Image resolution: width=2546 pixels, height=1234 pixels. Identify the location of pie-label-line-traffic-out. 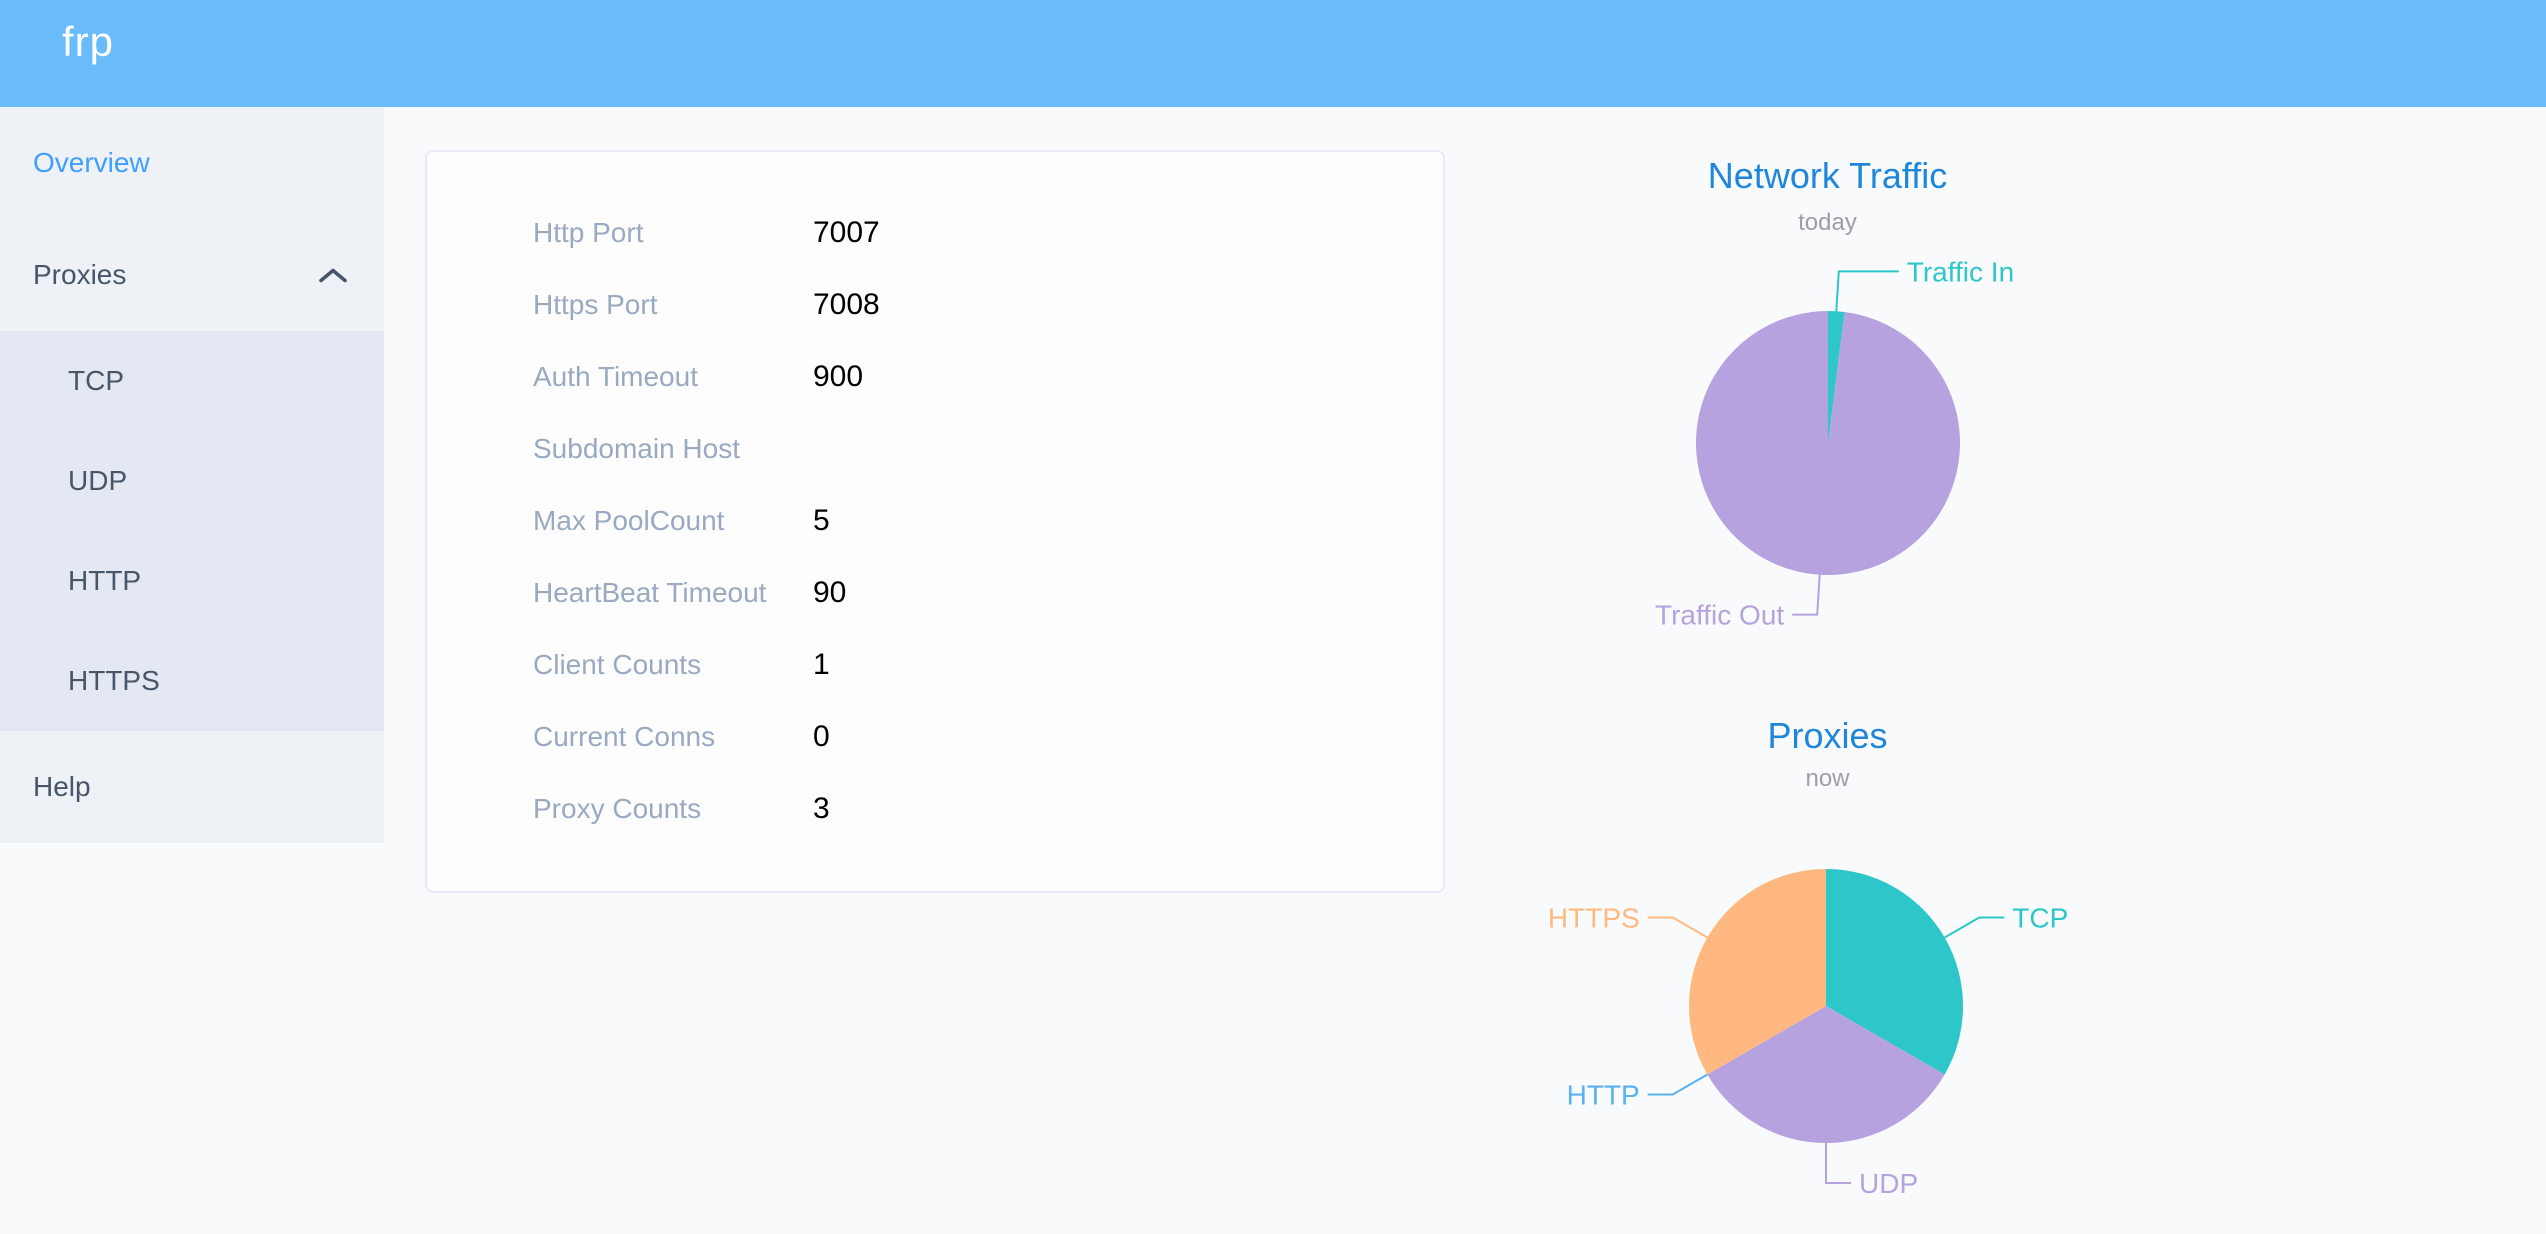
(1806, 595).